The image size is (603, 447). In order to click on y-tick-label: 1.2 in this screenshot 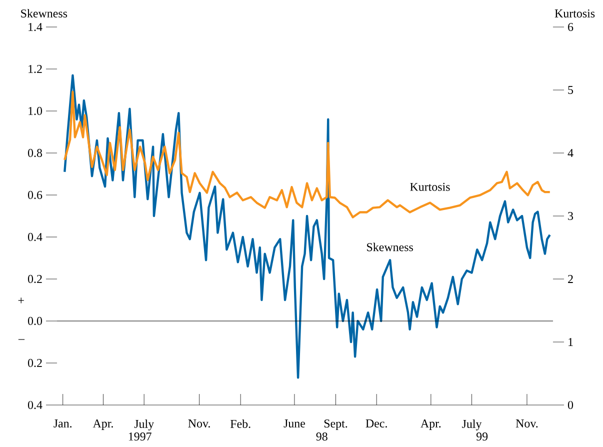, I will do `click(35, 69)`.